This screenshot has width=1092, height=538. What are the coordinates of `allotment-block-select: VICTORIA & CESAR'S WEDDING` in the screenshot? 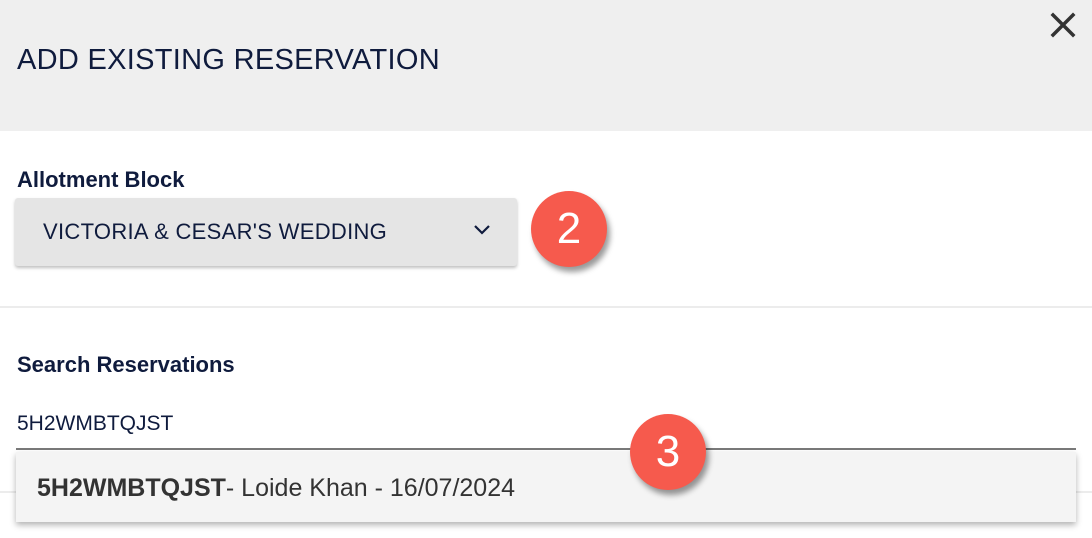 It's located at (266, 232).